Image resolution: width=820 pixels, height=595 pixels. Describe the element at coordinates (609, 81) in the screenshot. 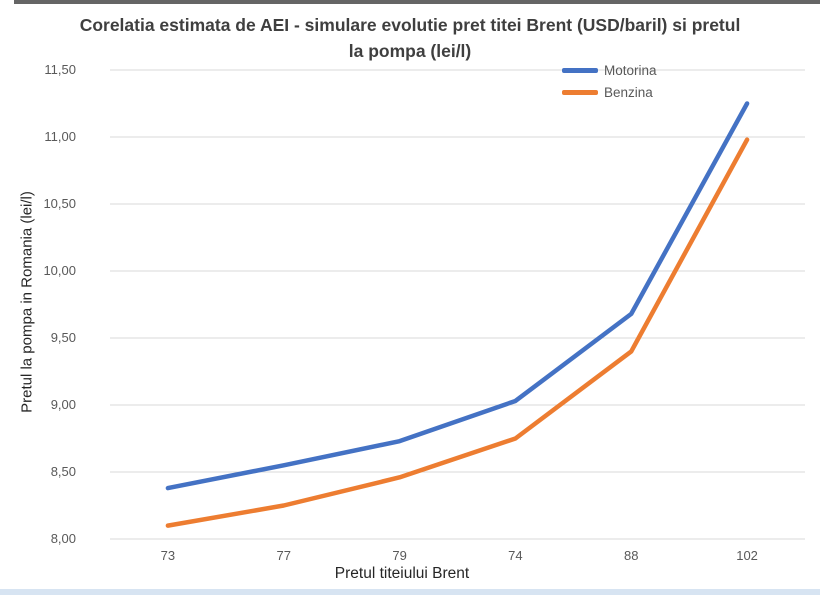

I see `legend: Motorina Benzina` at that location.